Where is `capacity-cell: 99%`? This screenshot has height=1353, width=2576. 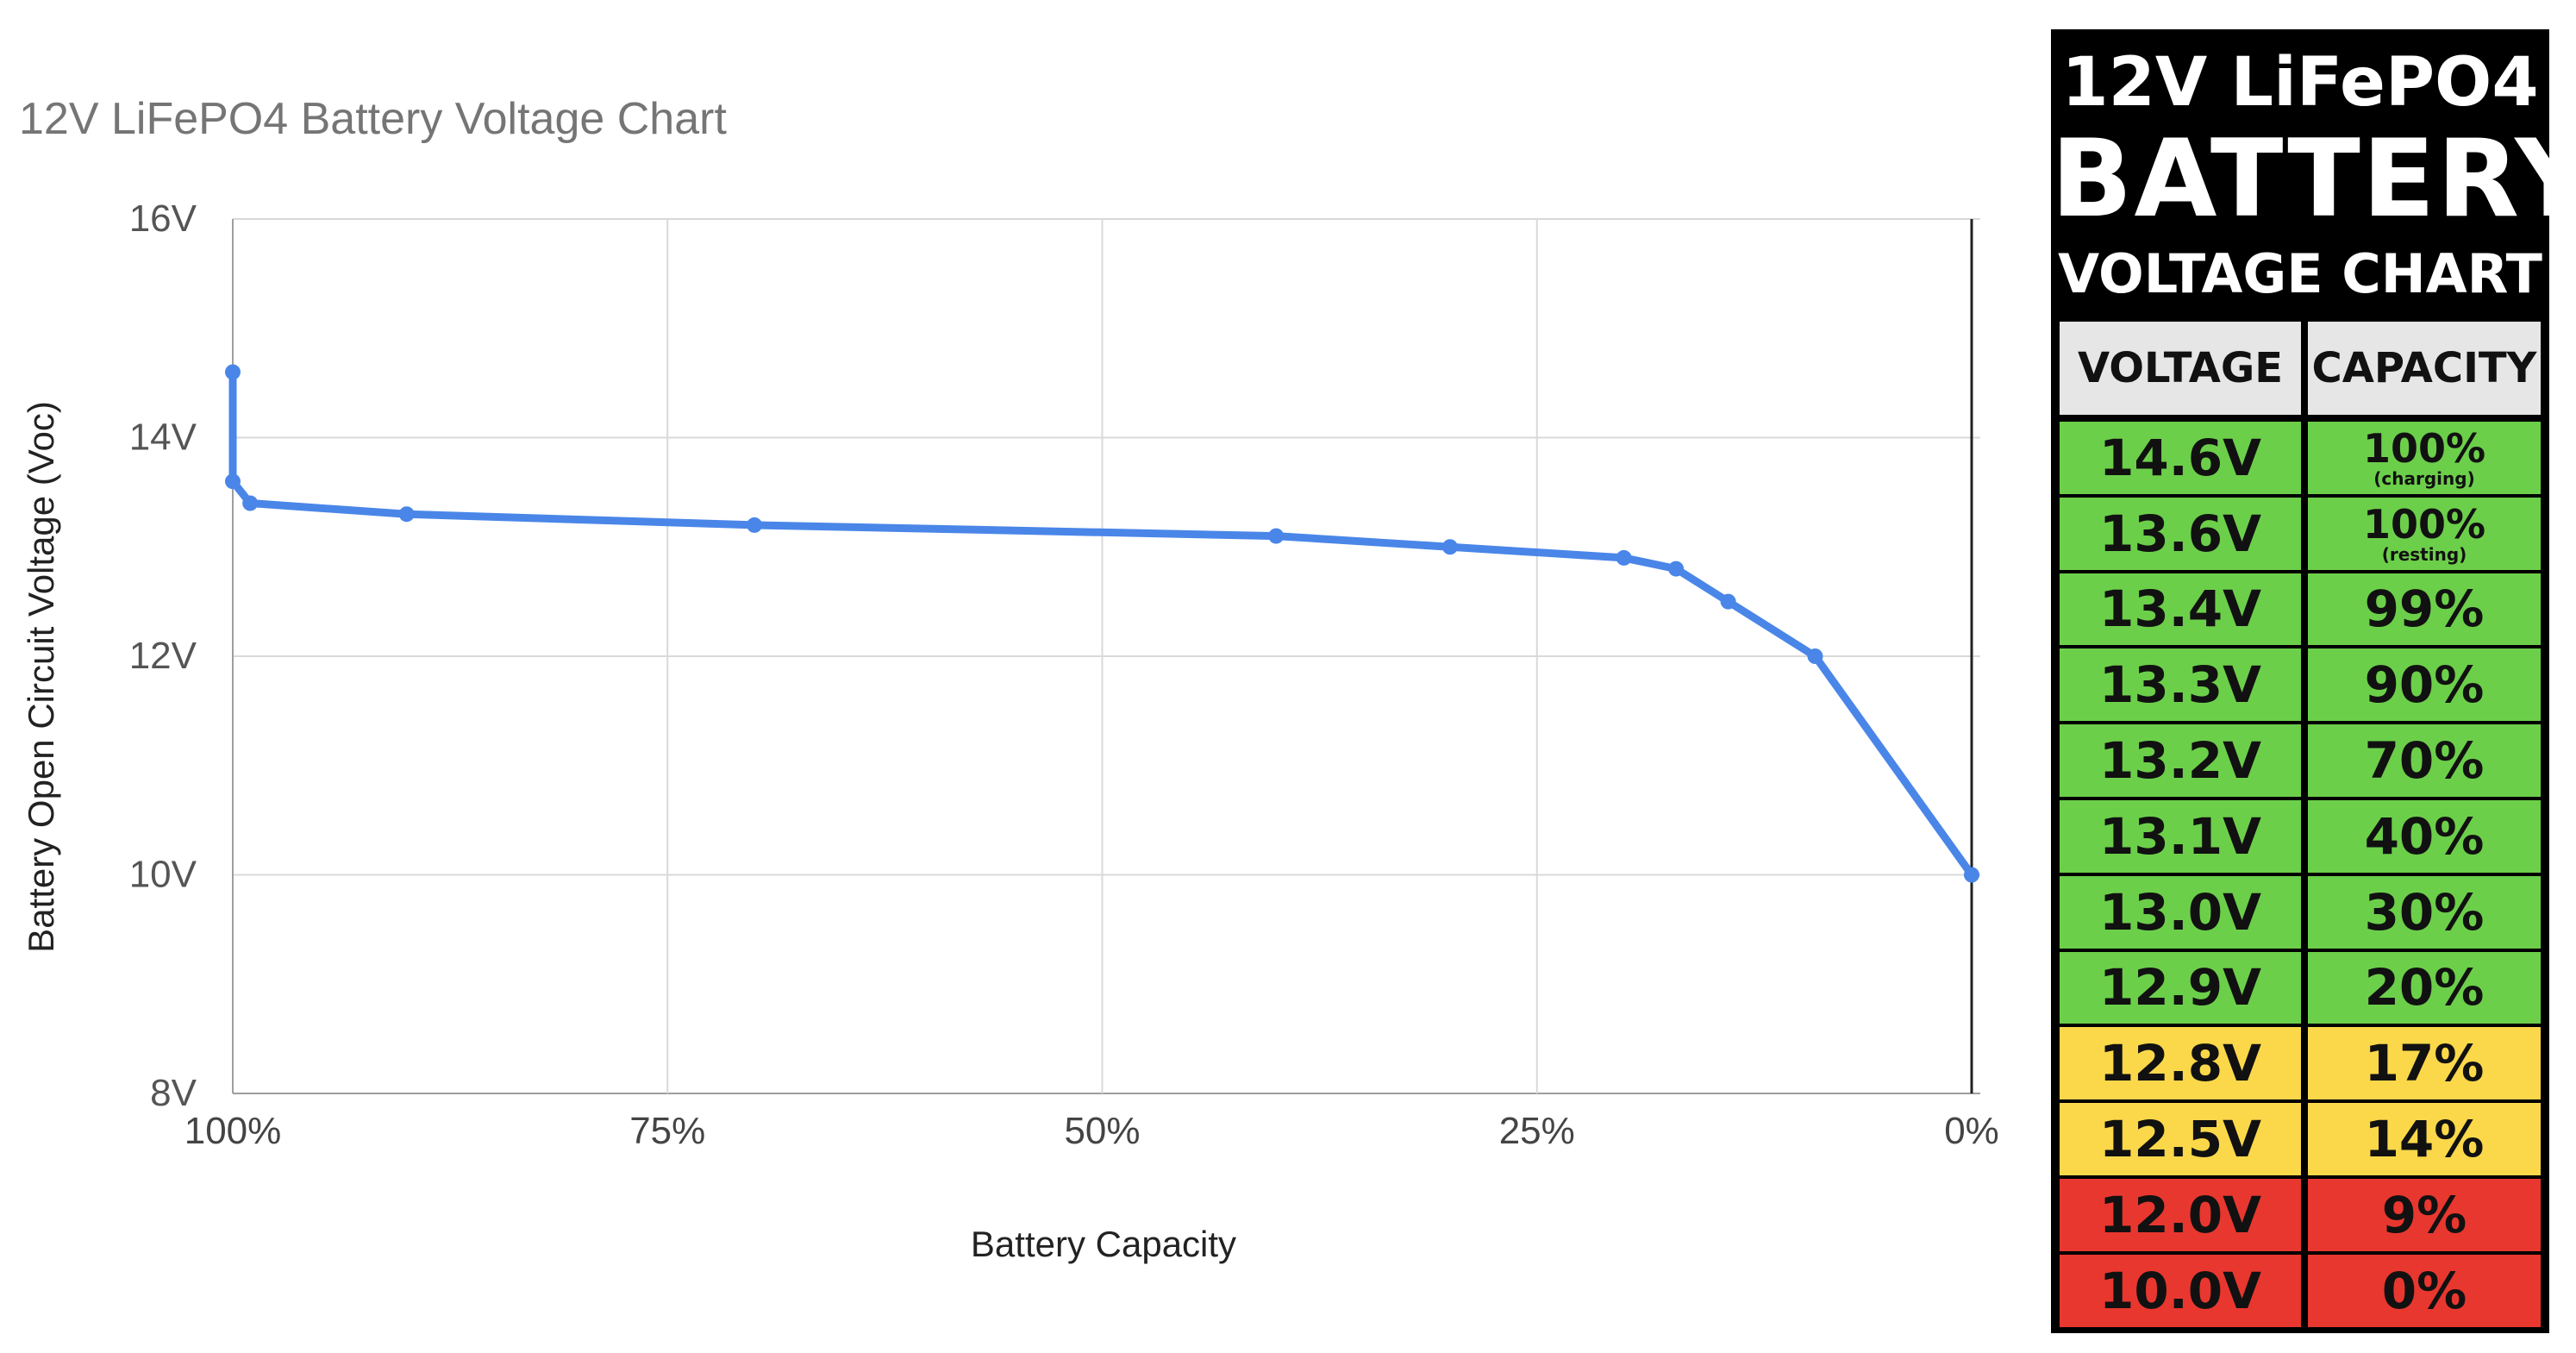
capacity-cell: 99% is located at coordinates (2425, 610).